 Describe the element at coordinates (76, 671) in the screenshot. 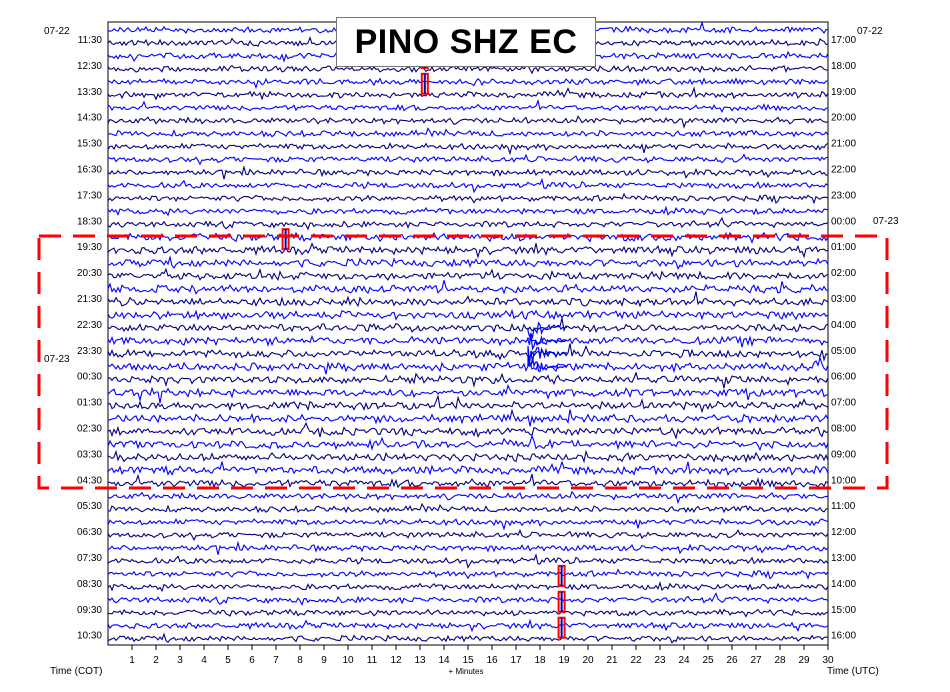

I see `left-axis-label: Time (COT)` at that location.